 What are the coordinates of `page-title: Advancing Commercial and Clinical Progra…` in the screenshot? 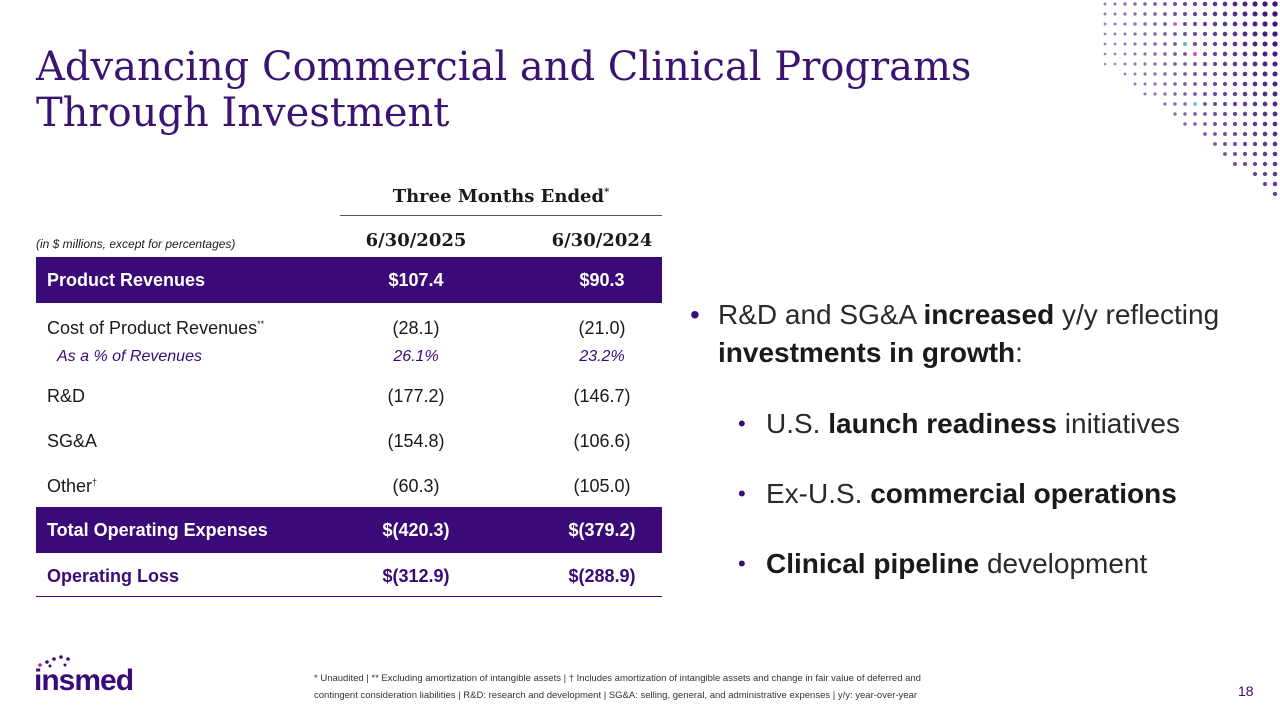 It's located at (516, 90).